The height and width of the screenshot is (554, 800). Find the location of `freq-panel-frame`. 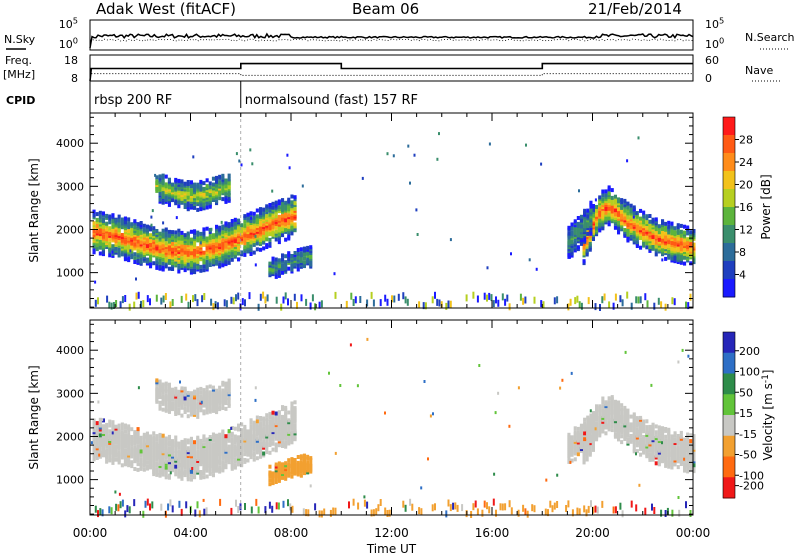

freq-panel-frame is located at coordinates (391, 68).